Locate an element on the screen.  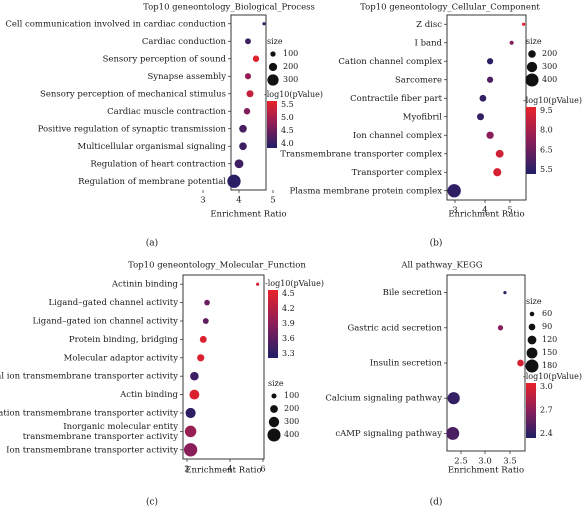
size-legend-label: 60 is located at coordinates (547, 313).